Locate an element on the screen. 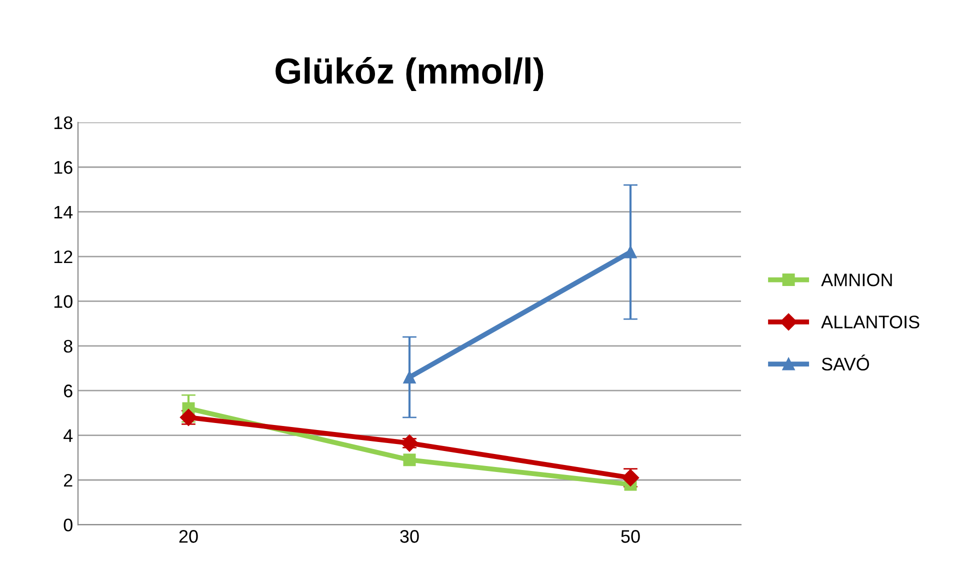 This screenshot has height=583, width=975. y-tick-label: 14 is located at coordinates (63, 212).